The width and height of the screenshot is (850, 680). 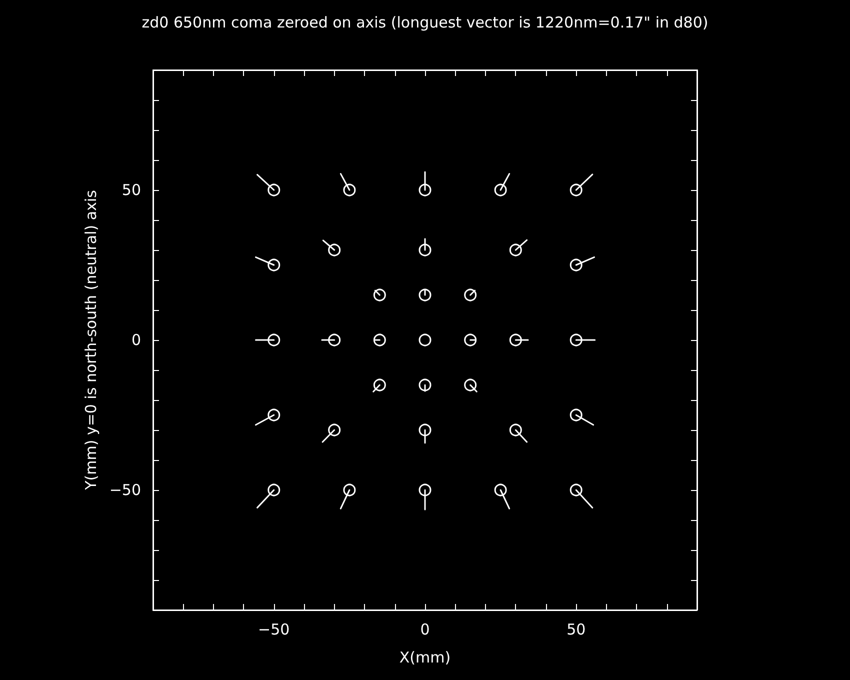 What do you see at coordinates (425, 657) in the screenshot?
I see `x-axis-title: X(mm)` at bounding box center [425, 657].